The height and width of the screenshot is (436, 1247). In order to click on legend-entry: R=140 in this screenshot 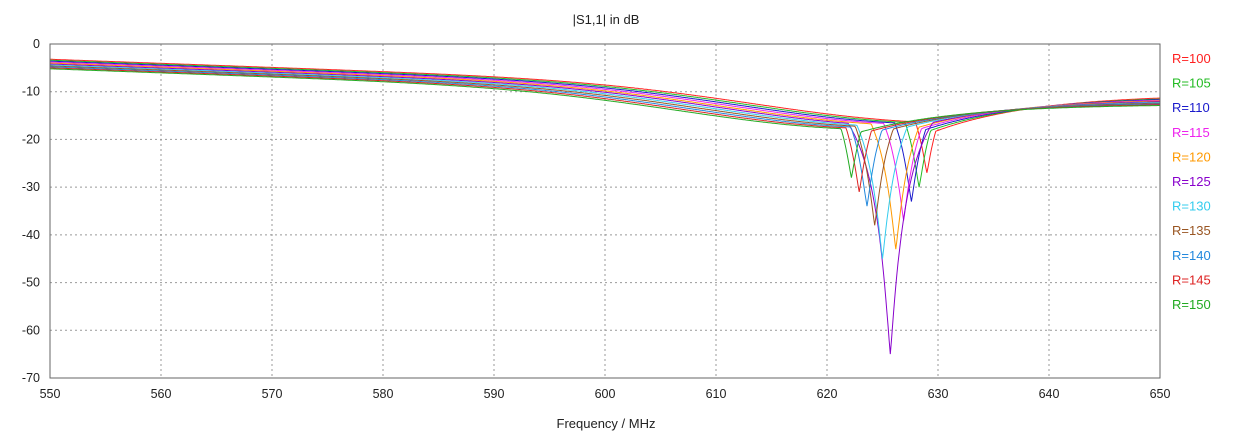, I will do `click(1191, 255)`.